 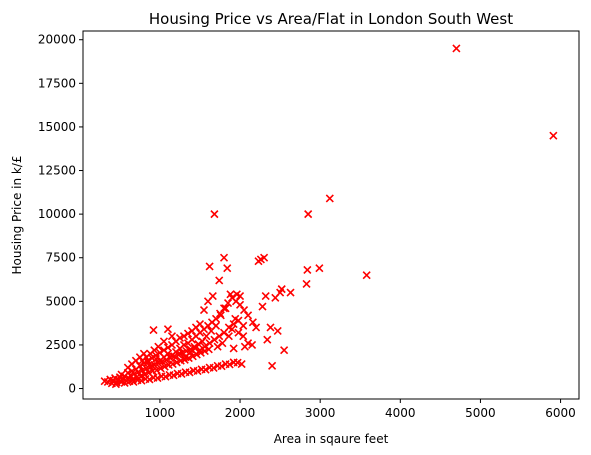 I want to click on y-tick-label: 17500, so click(x=57, y=83).